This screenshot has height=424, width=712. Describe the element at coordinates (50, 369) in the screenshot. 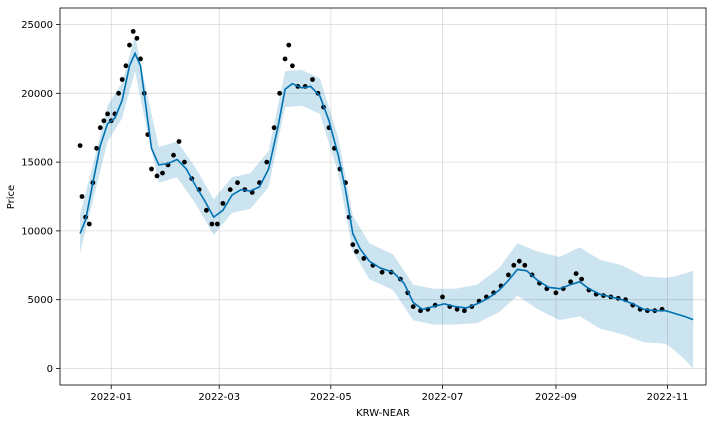

I see `y-tick-label: 0` at that location.